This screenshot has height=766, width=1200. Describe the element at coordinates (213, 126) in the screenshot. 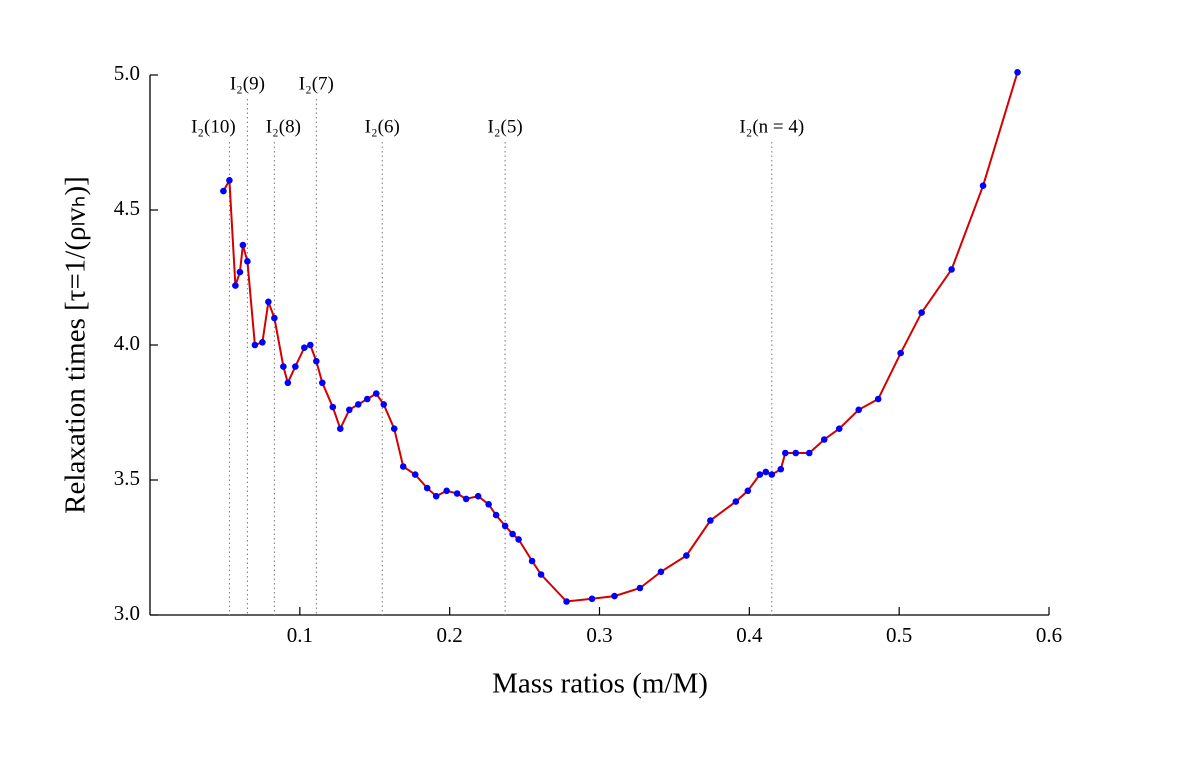

I see `annotation-label: I₂(10)` at that location.